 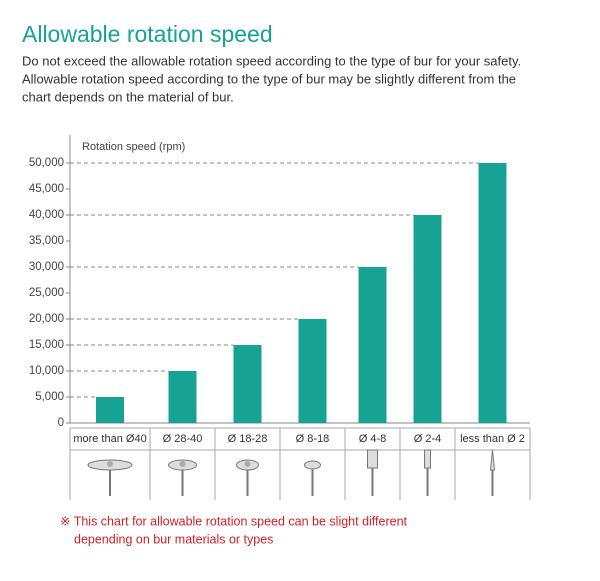 What do you see at coordinates (46, 371) in the screenshot?
I see `y-tick-label: 10,000` at bounding box center [46, 371].